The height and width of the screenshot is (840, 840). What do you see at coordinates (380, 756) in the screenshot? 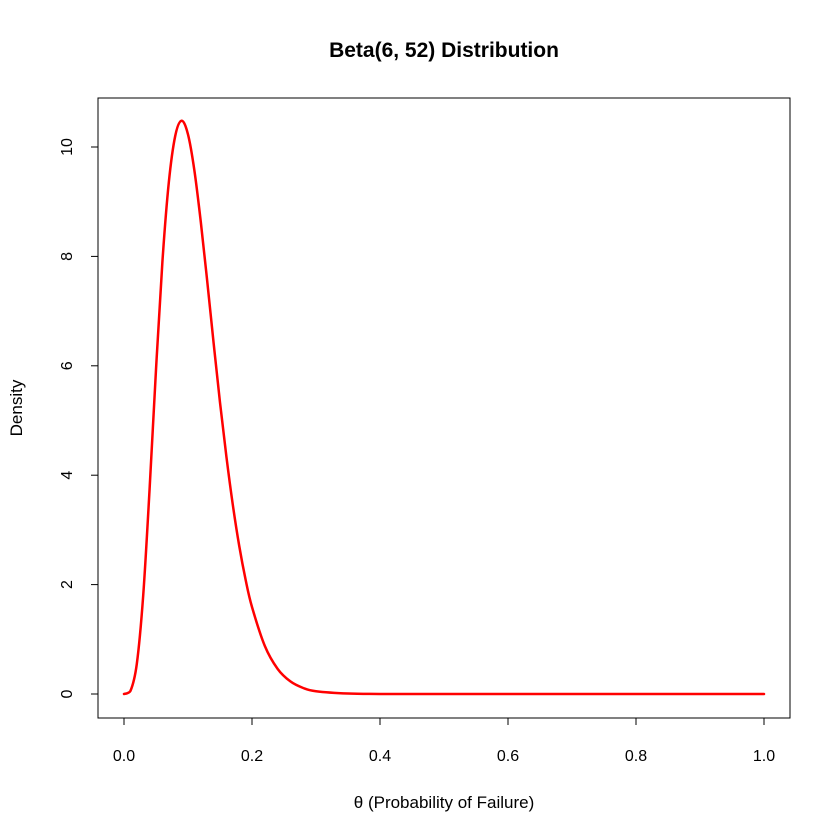
I see `x-tick-label: 0.4` at bounding box center [380, 756].